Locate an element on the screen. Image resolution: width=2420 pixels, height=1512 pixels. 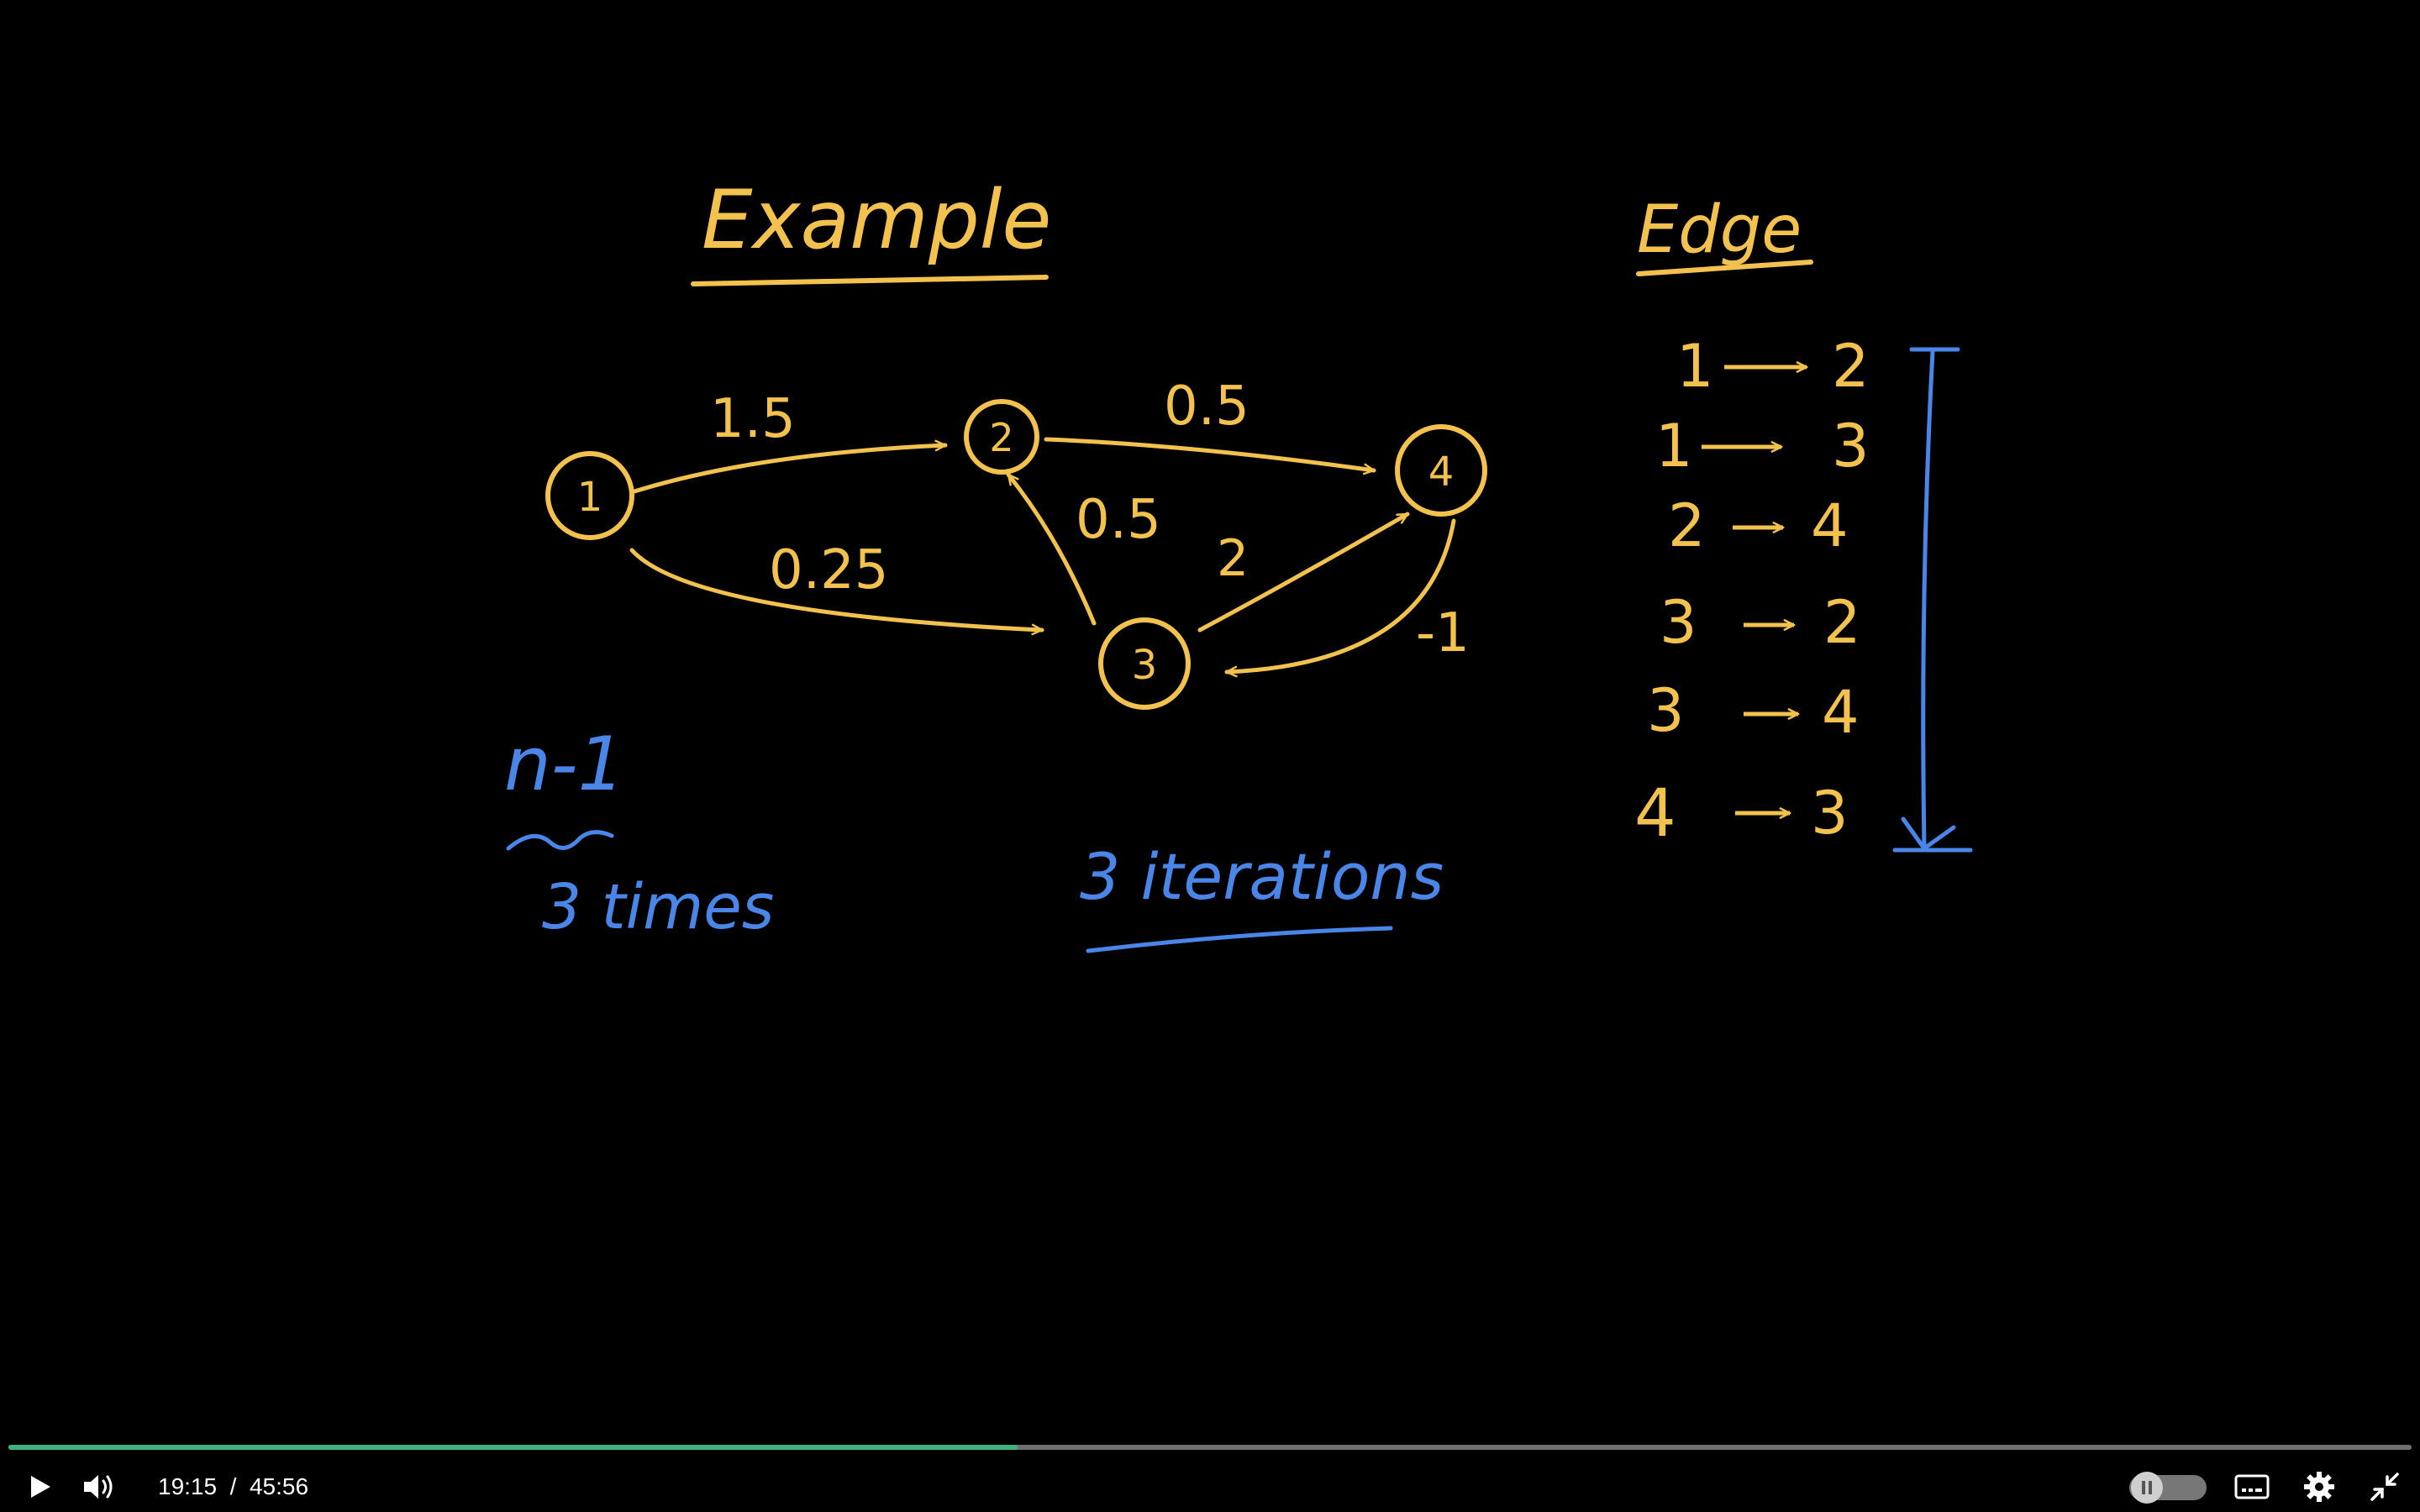
iterations-underline is located at coordinates (1239, 939).